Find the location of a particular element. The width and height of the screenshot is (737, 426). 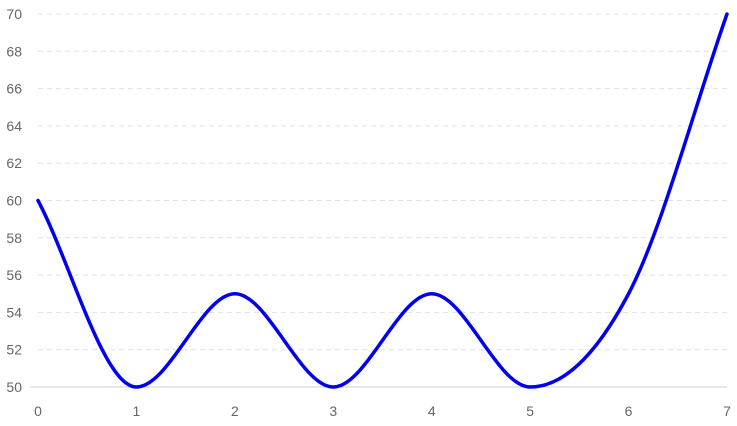

x-tick-label: 7 is located at coordinates (727, 411).